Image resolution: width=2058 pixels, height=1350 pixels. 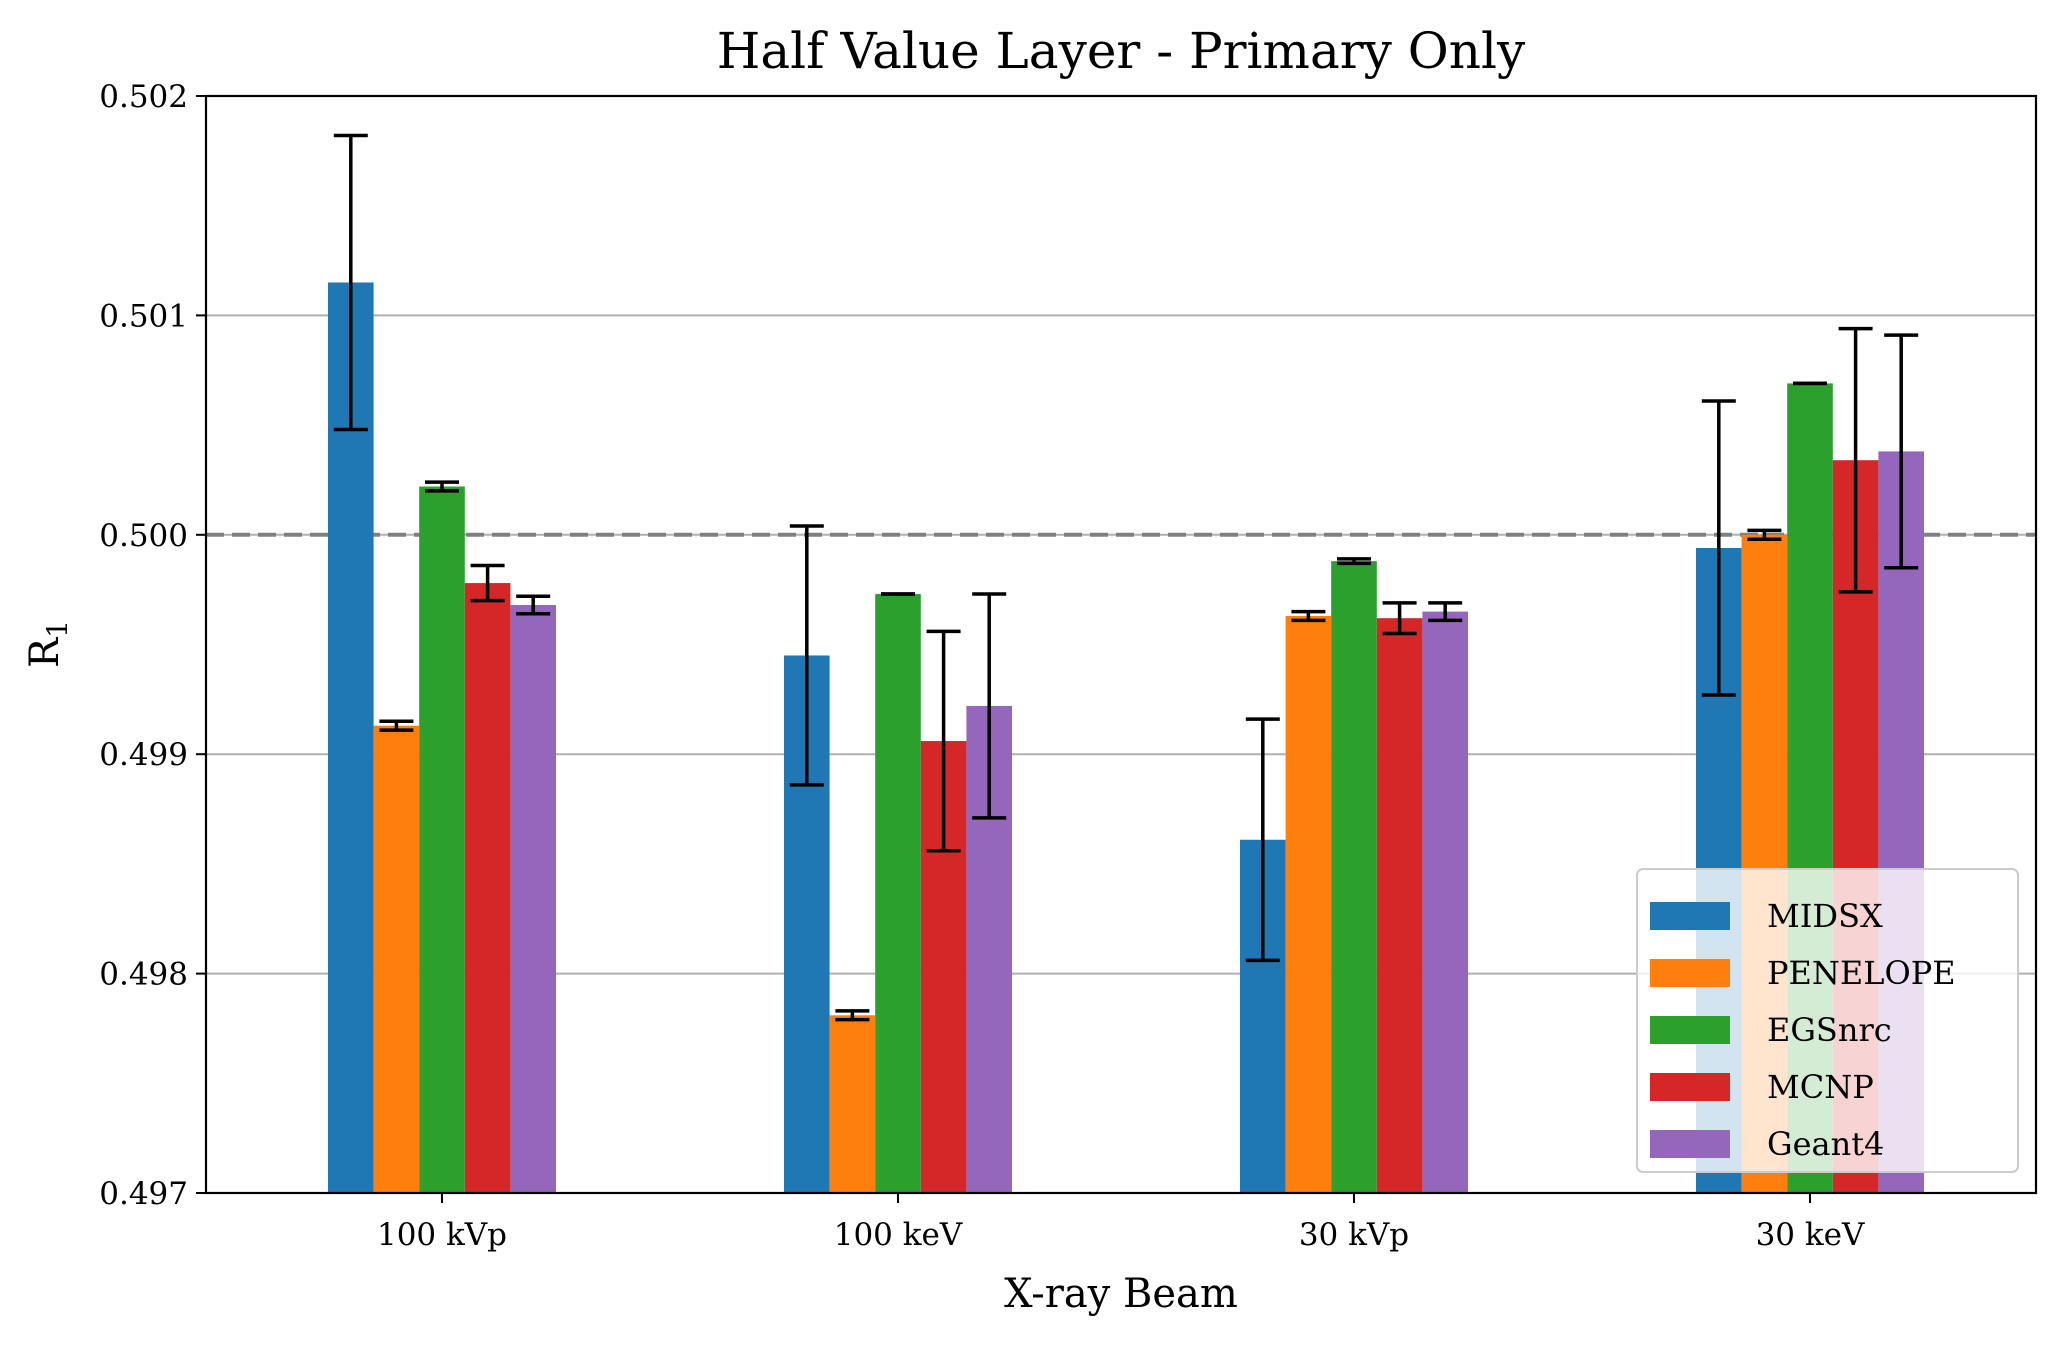 I want to click on legend-box, so click(x=1827, y=1020).